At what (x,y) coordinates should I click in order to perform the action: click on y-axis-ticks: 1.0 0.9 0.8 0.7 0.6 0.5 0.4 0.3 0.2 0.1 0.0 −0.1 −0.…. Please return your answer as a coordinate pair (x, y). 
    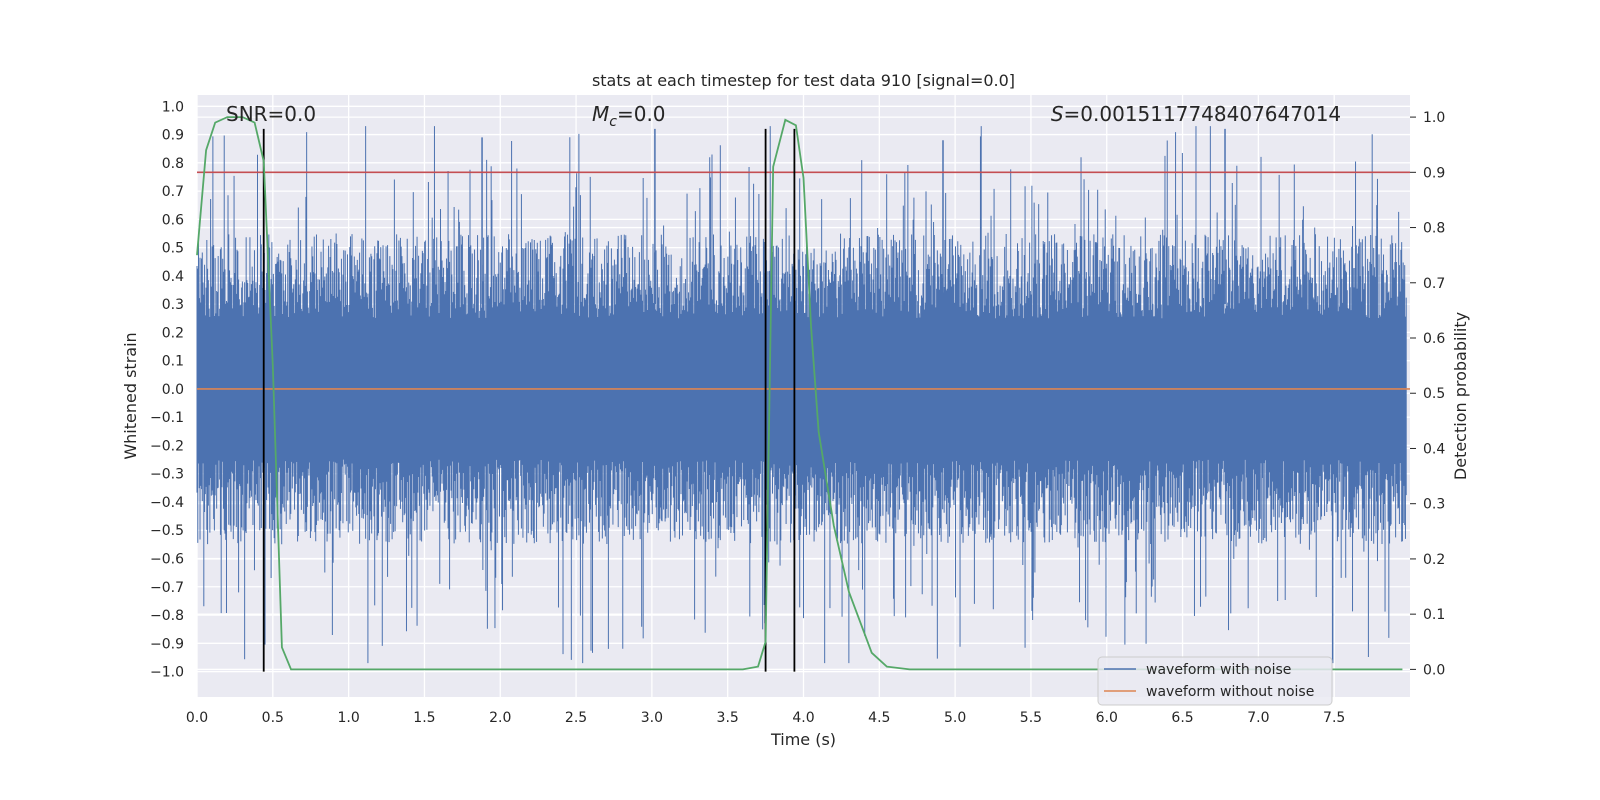
    Looking at the image, I should click on (167, 389).